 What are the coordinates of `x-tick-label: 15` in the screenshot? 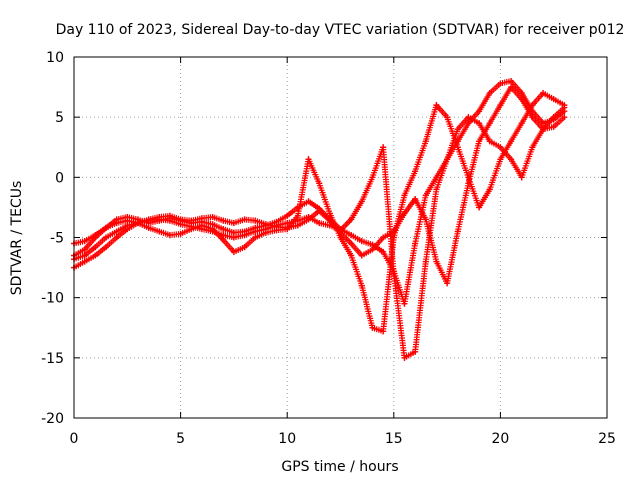 It's located at (394, 439).